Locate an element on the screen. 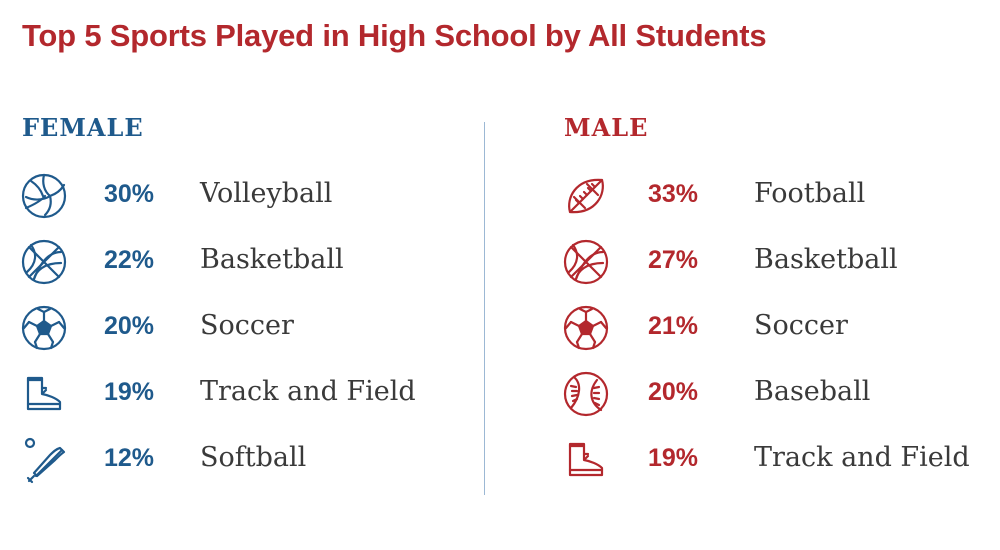 Image resolution: width=1000 pixels, height=550 pixels. table-row: 30% Volleyball is located at coordinates (240, 199).